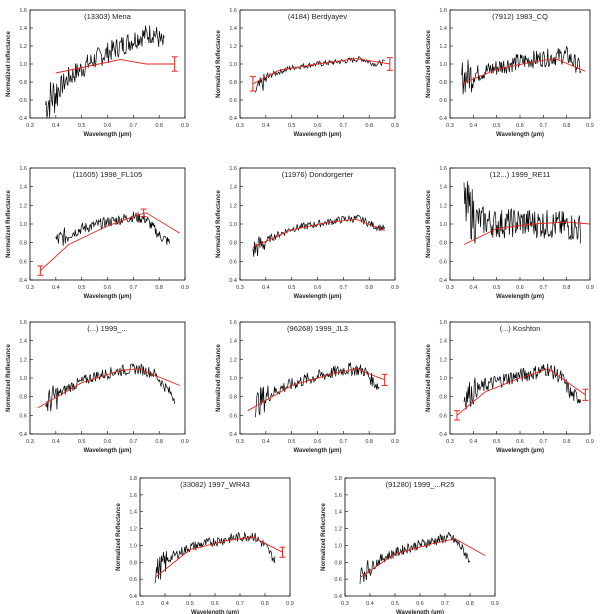 The height and width of the screenshot is (614, 600). I want to click on y-tick-label: 1.8, so click(133, 479).